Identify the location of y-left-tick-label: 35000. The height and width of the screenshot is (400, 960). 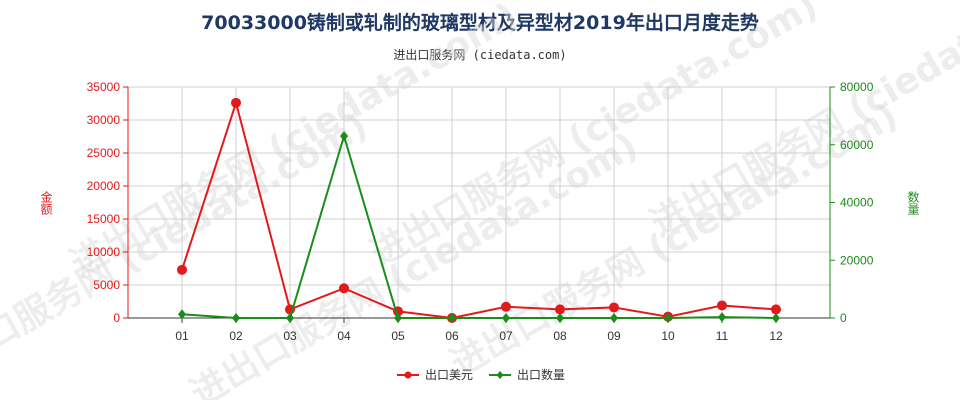
(104, 87).